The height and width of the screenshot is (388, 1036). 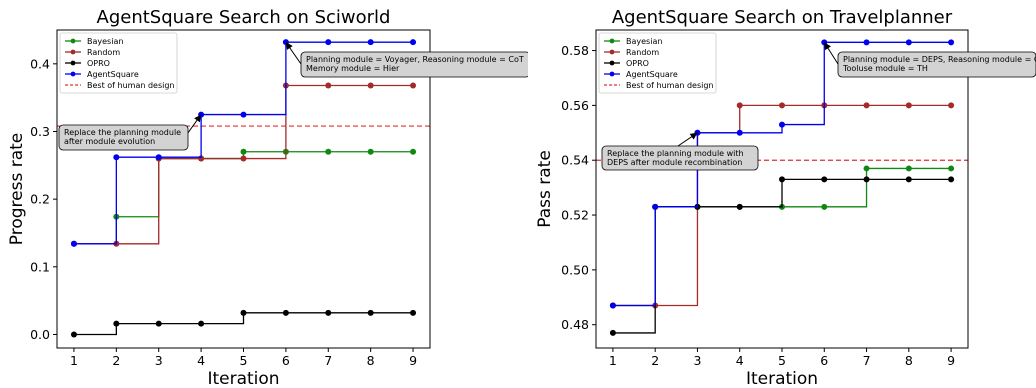 I want to click on y-tick-label: 0.4, so click(x=40, y=63).